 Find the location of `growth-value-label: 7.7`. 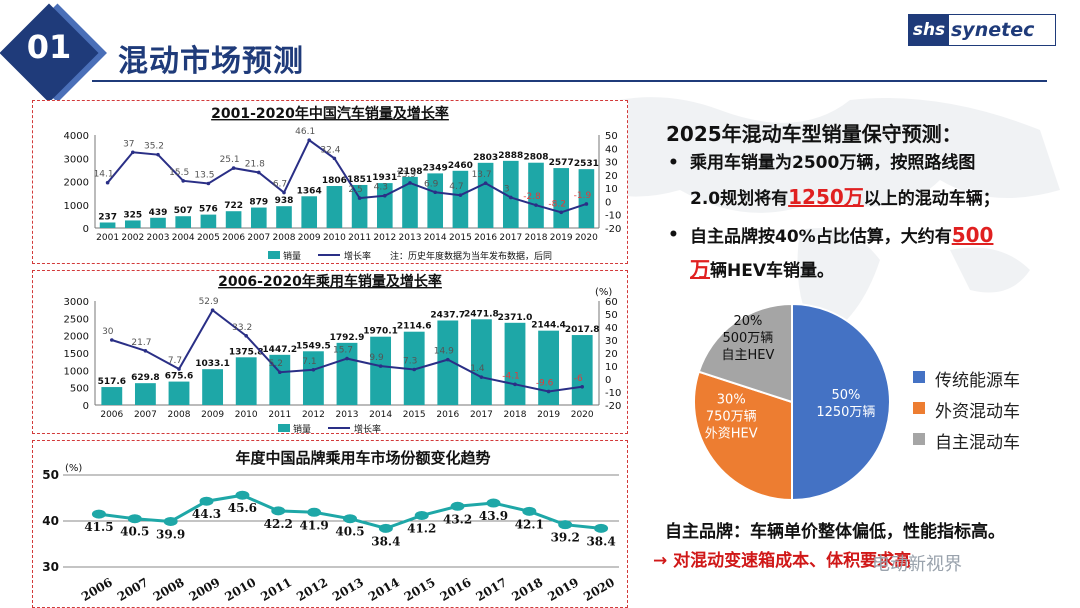

growth-value-label: 7.7 is located at coordinates (175, 361).